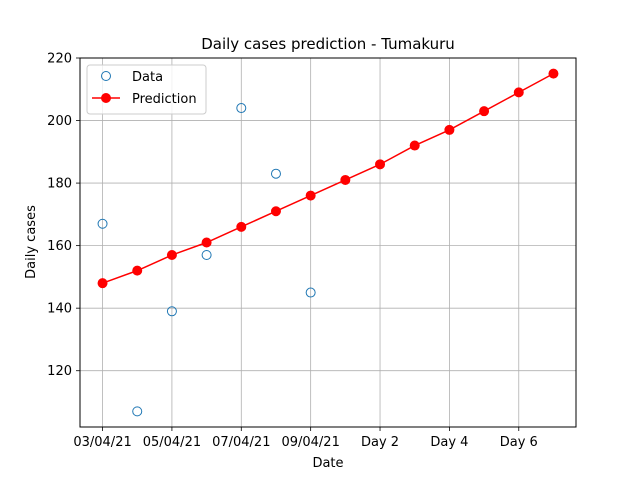 Image resolution: width=640 pixels, height=480 pixels. Describe the element at coordinates (106, 98) in the screenshot. I see `legend-prediction-marker` at that location.